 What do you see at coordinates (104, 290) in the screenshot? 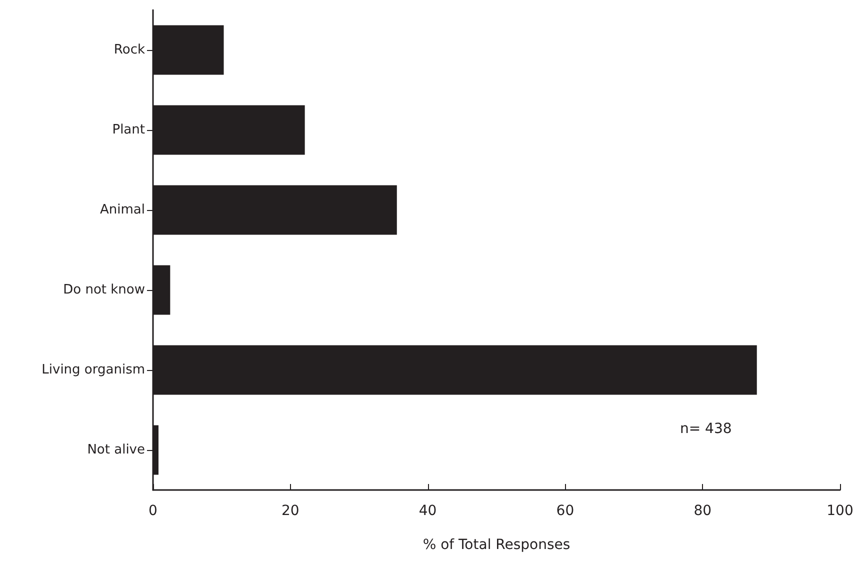
I see `y-tick-label: Do not know` at bounding box center [104, 290].